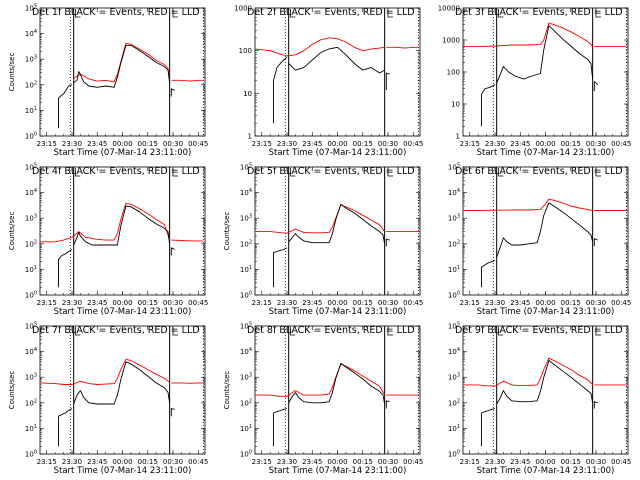 The image size is (640, 480). I want to click on panel-title: Det 9f BLACK = Events, RED = LLD, so click(539, 330).